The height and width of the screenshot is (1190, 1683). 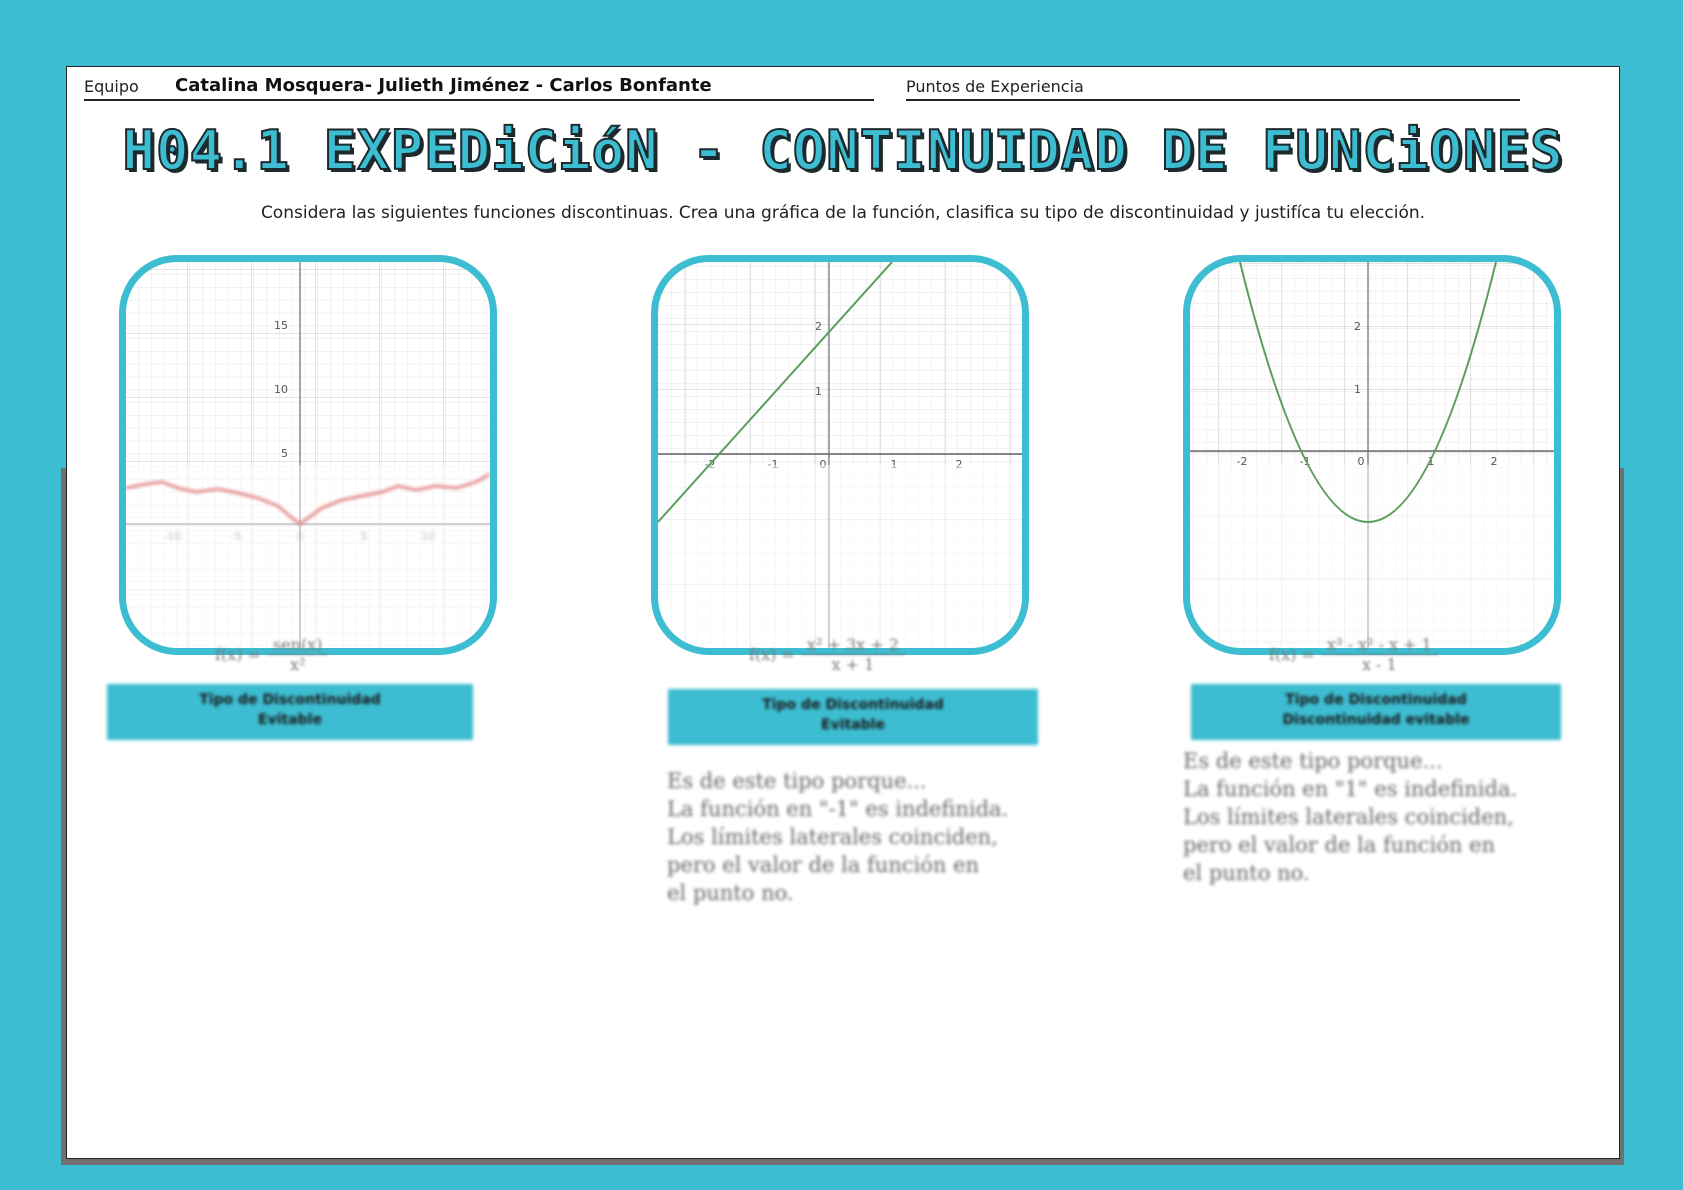 What do you see at coordinates (853, 664) in the screenshot?
I see `formula-denominator: x + 1` at bounding box center [853, 664].